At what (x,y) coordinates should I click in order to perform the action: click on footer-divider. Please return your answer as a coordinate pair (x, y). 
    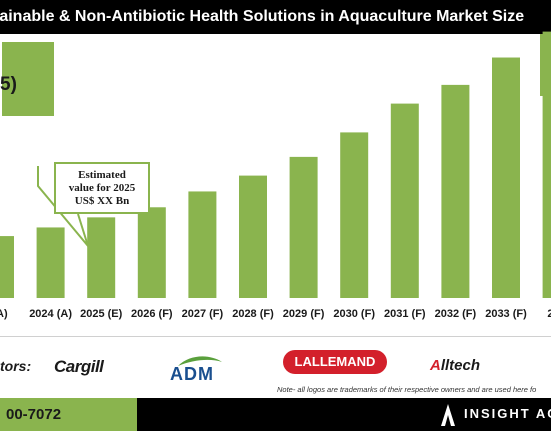
    Looking at the image, I should click on (275, 336).